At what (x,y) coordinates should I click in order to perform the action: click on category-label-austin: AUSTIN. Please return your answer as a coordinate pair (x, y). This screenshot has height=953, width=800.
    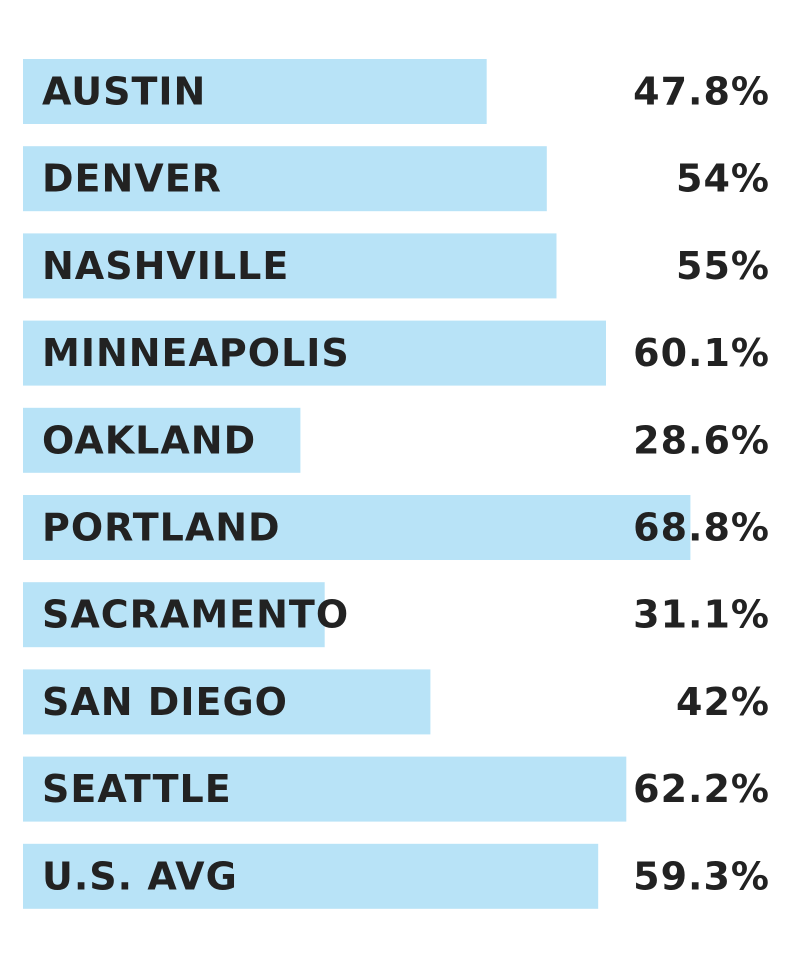
    Looking at the image, I should click on (124, 92).